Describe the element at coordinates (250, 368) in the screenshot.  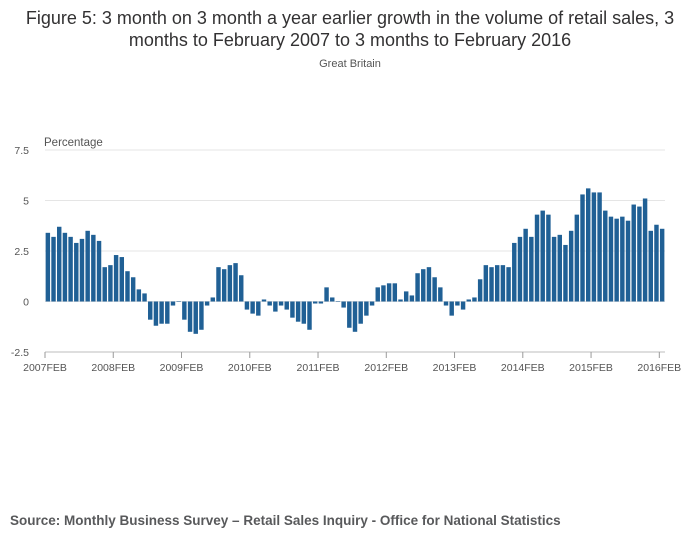
I see `x-tick-label: 2010FEB` at that location.